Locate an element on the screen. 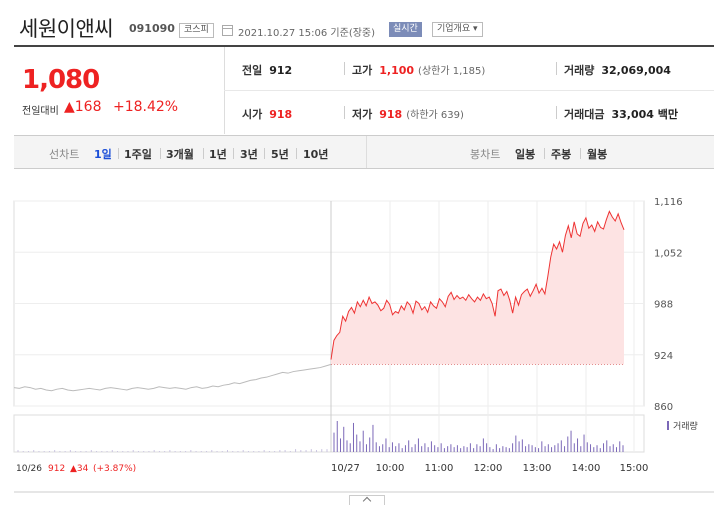  high-cell: 고가 1,100 (상한가 1,185) is located at coordinates (419, 70).